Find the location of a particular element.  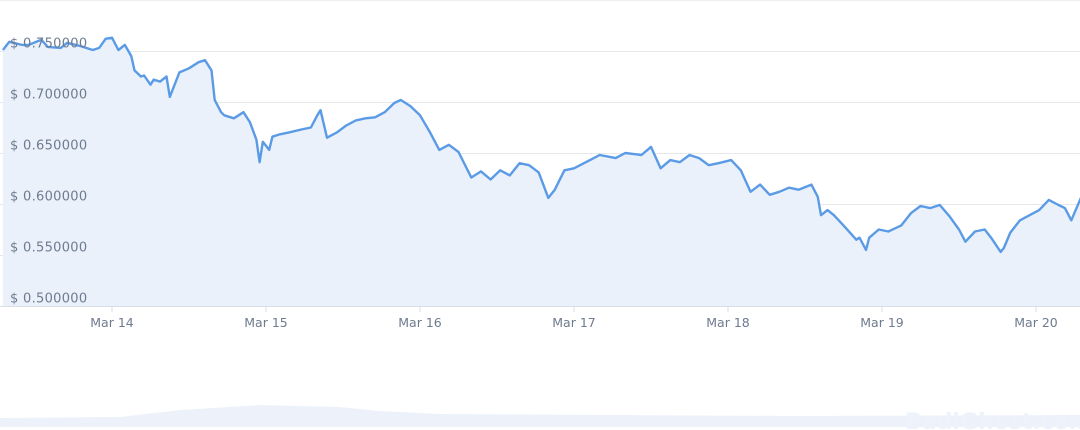

x-tick-label: Mar 20 is located at coordinates (1036, 322).